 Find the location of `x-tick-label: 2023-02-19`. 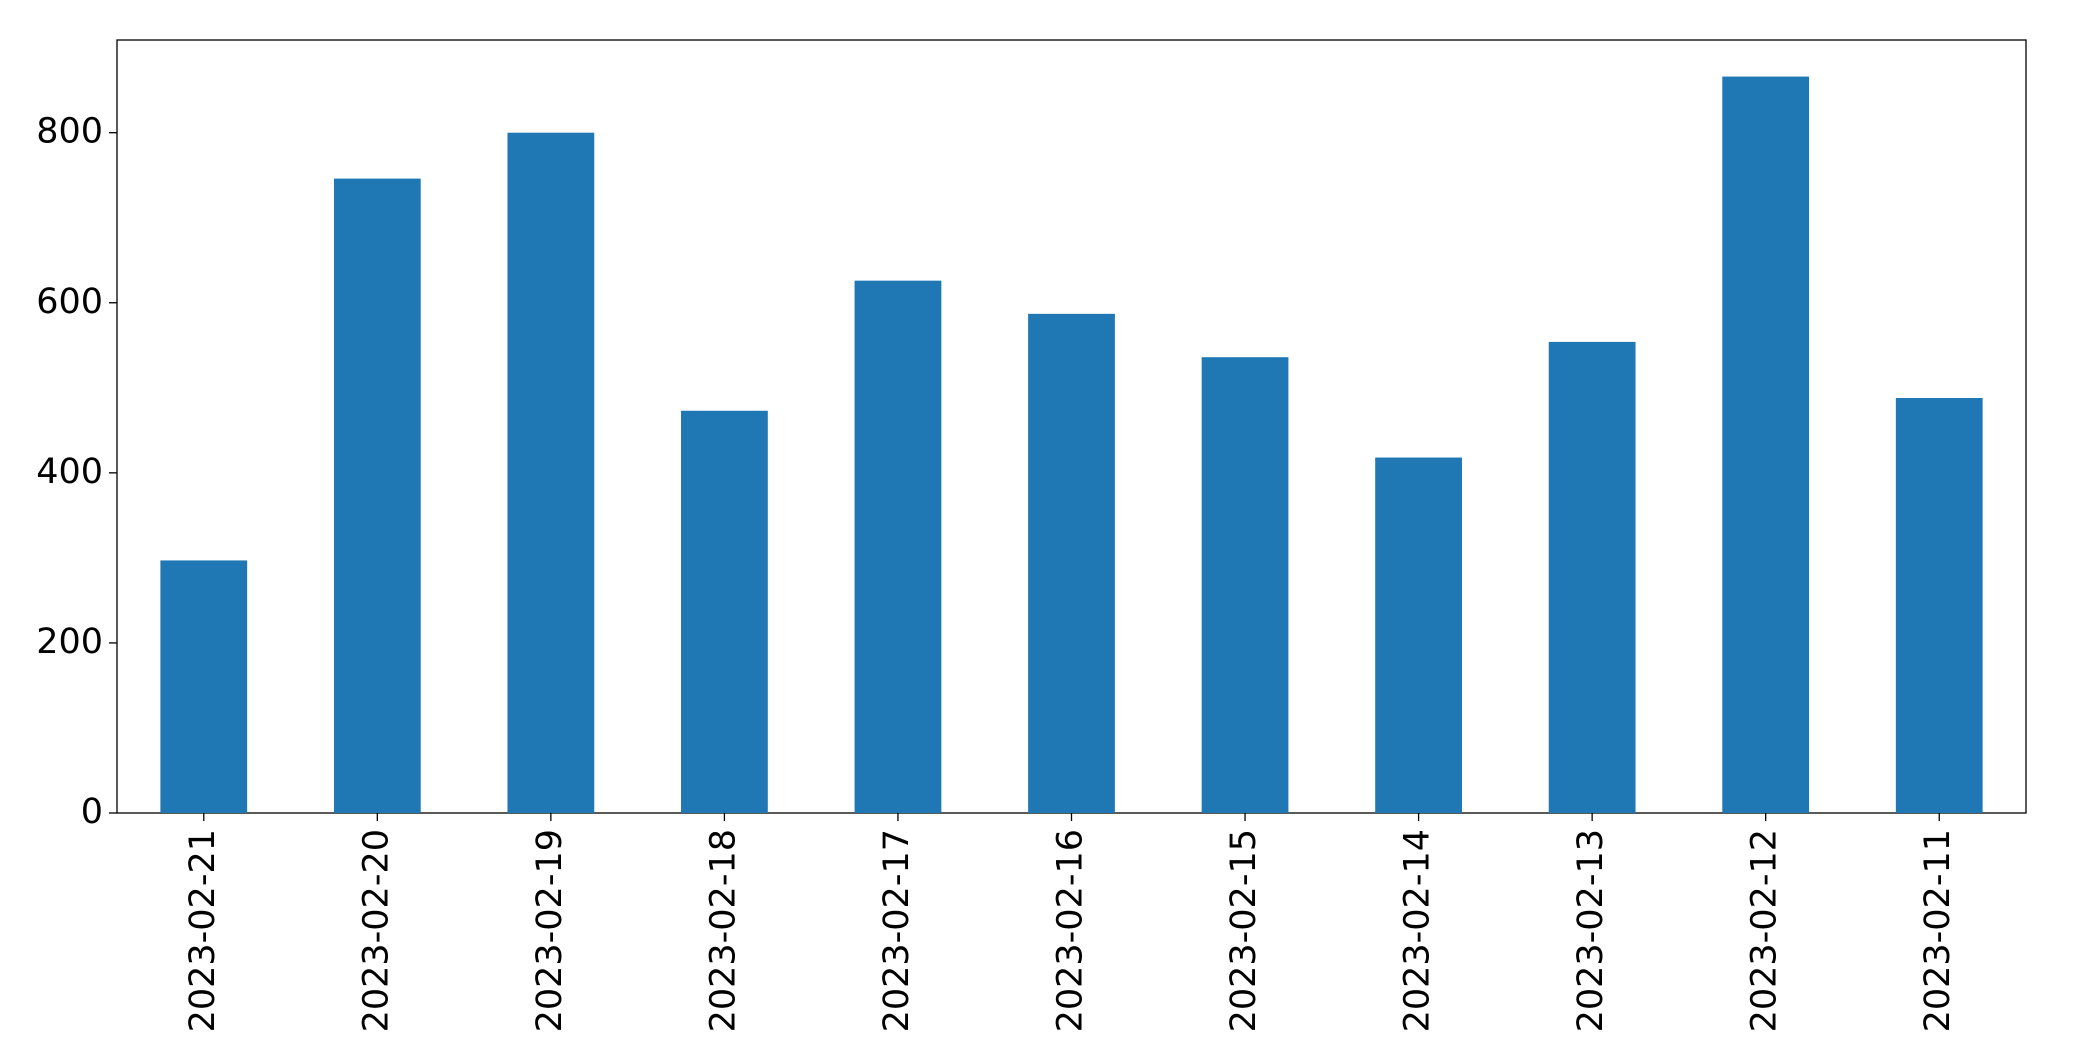

x-tick-label: 2023-02-19 is located at coordinates (550, 930).